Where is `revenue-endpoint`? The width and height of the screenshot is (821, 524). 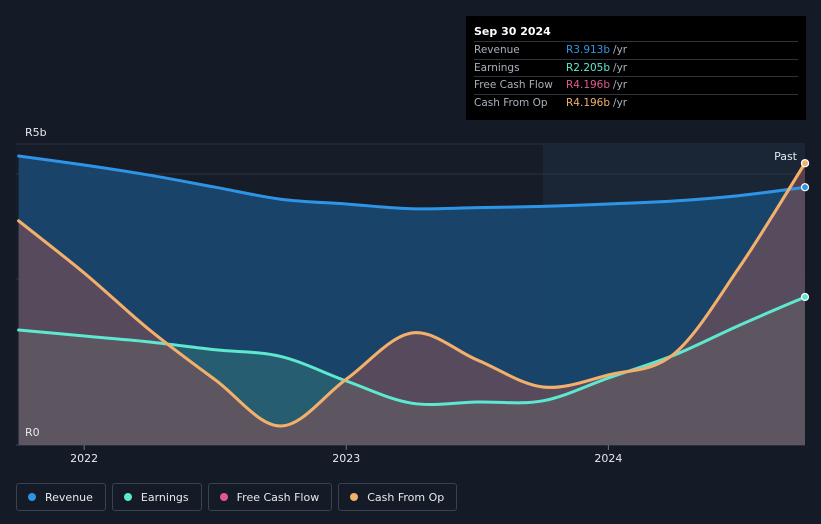
revenue-endpoint is located at coordinates (805, 187).